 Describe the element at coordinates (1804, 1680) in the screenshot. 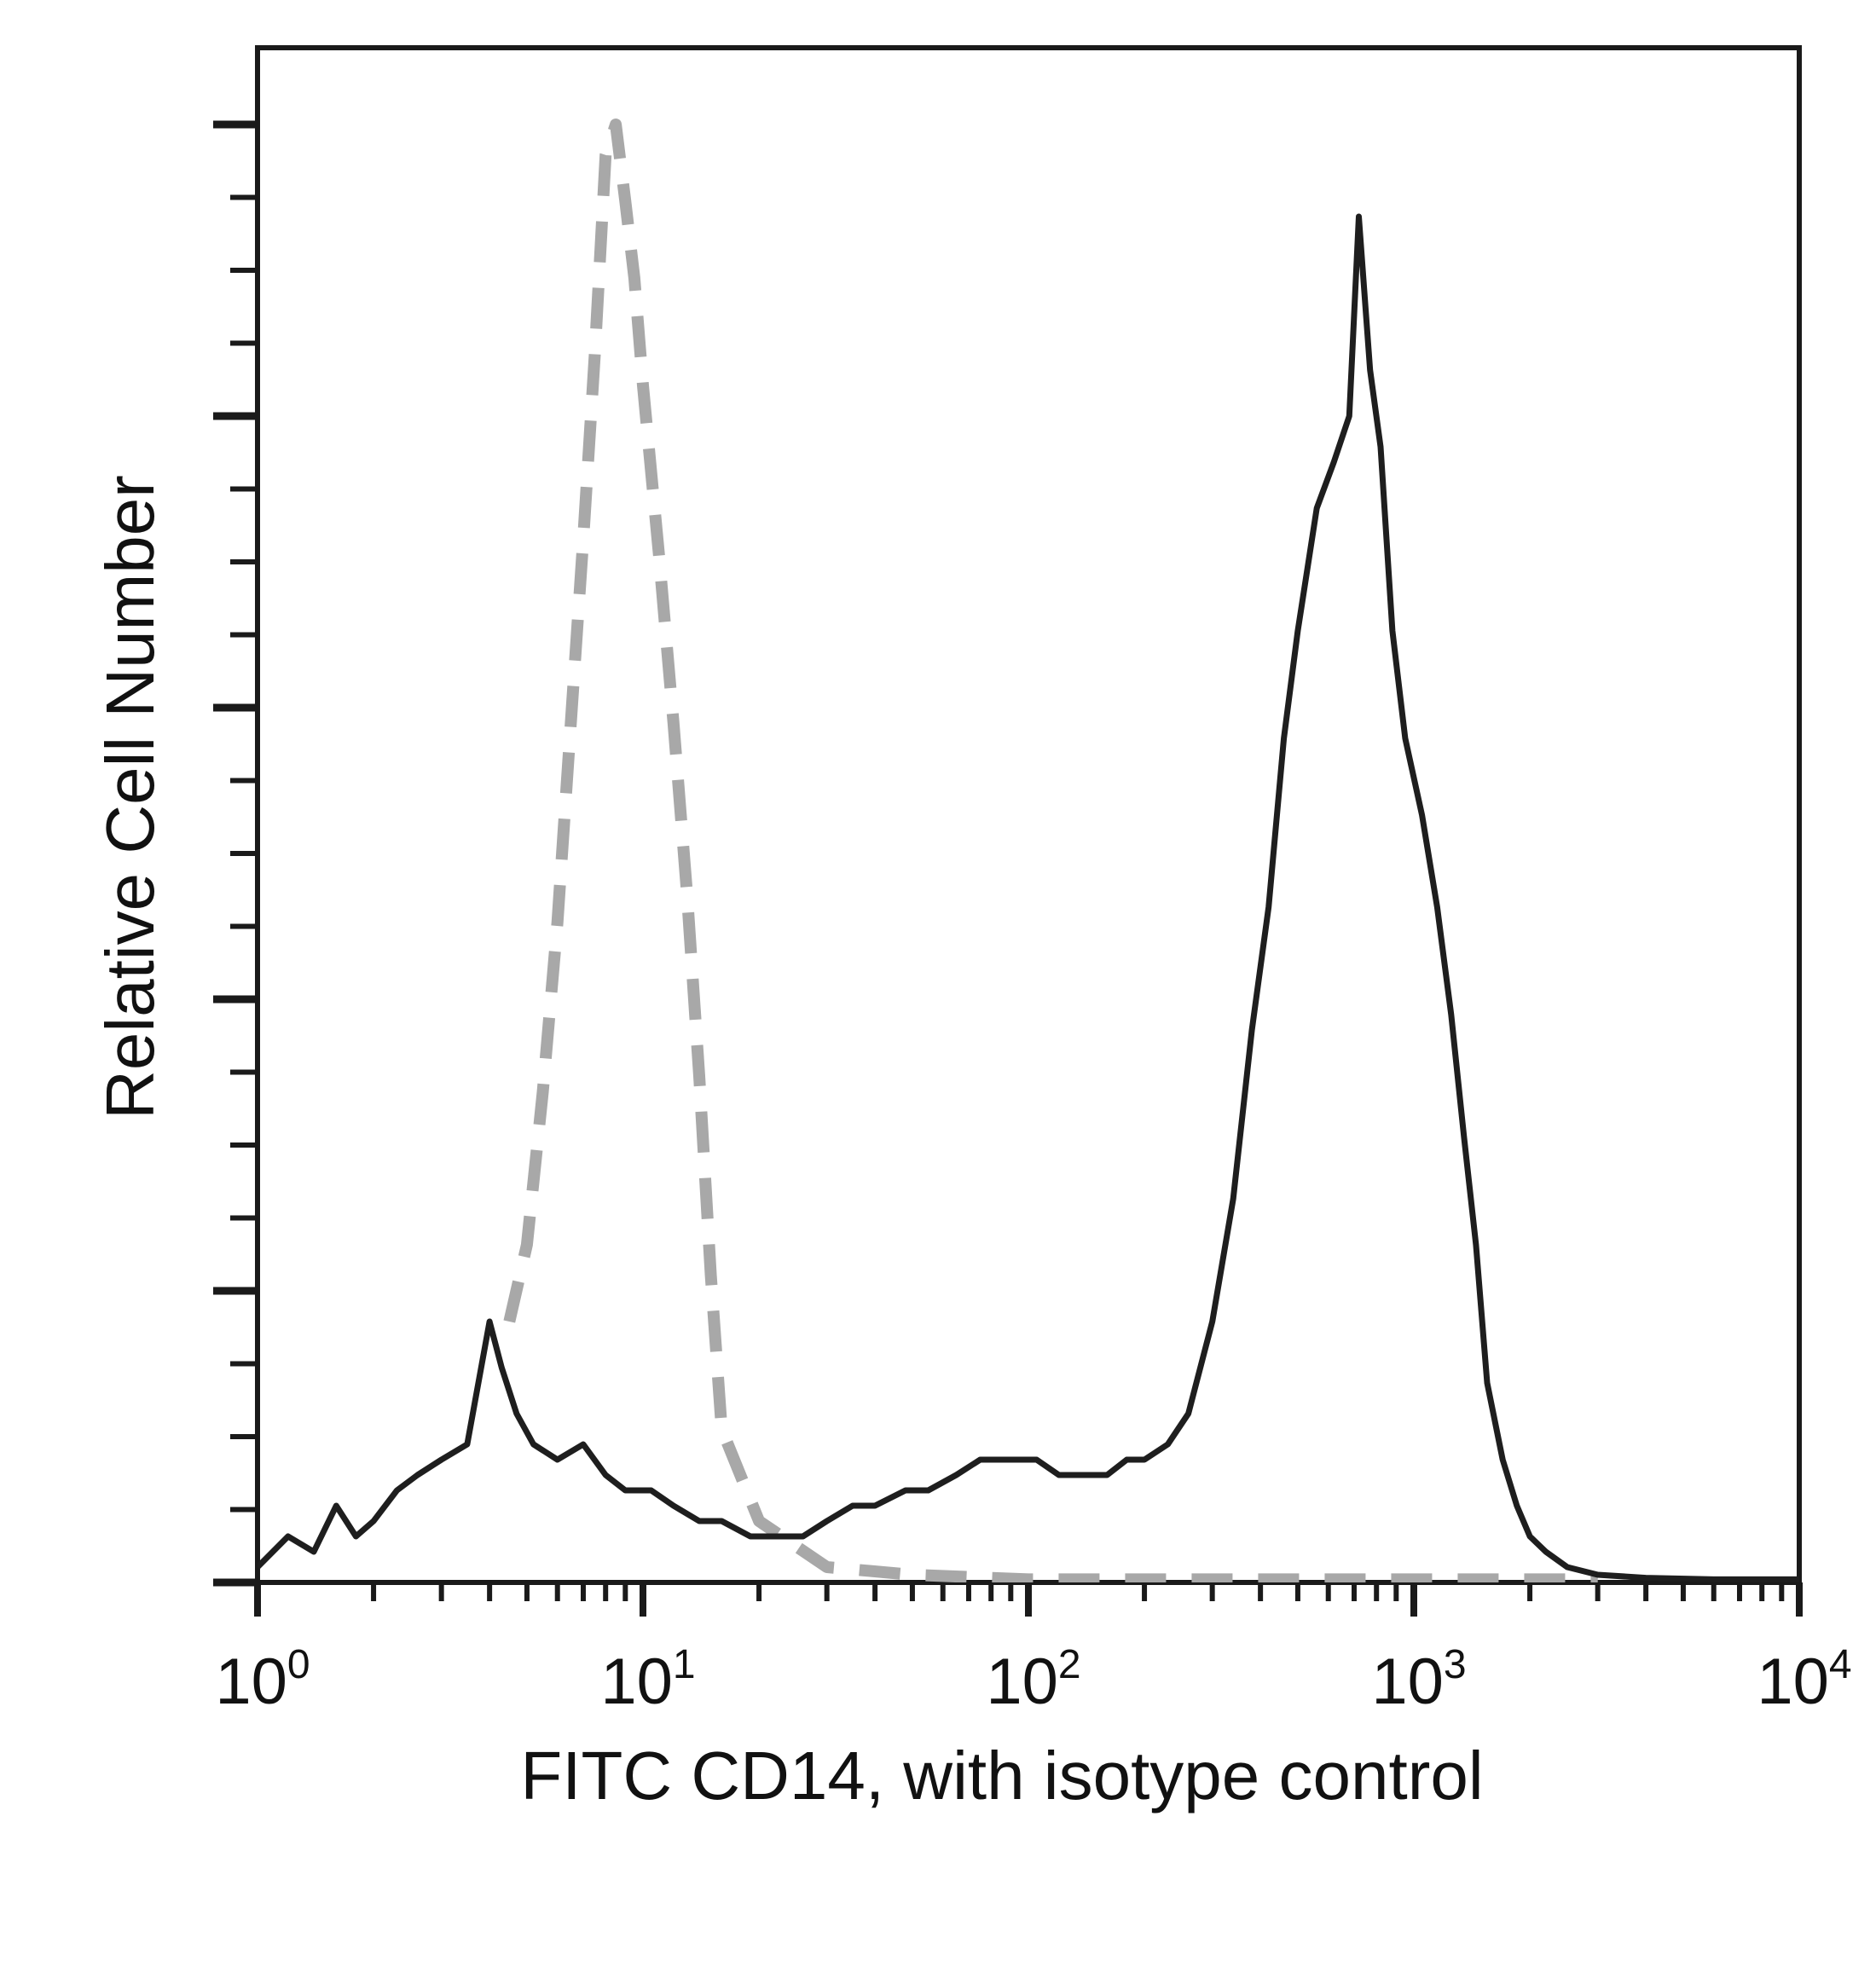

I see `x-tick-label: 10⁴` at that location.